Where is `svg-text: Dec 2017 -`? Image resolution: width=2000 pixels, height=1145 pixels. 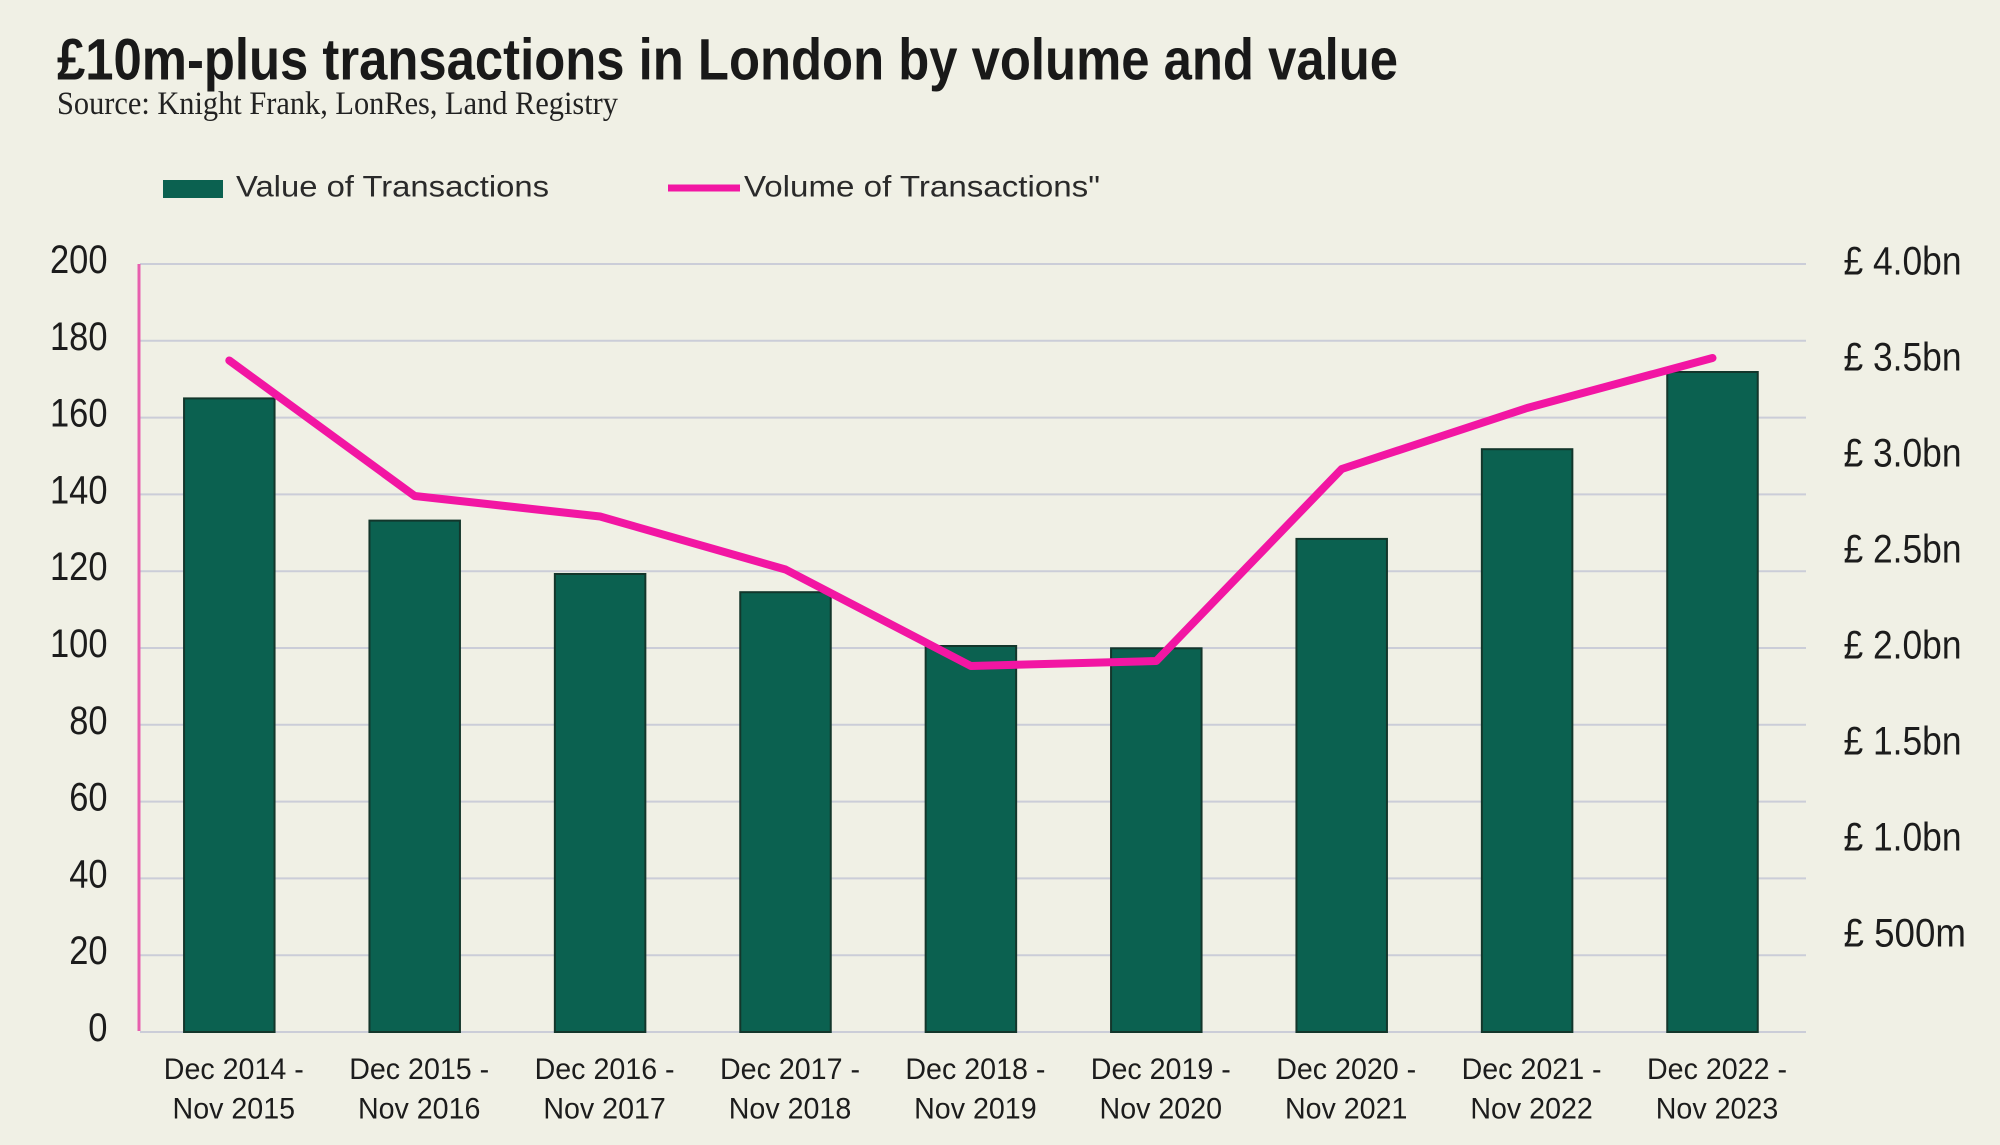 svg-text: Dec 2017 - is located at coordinates (790, 1069).